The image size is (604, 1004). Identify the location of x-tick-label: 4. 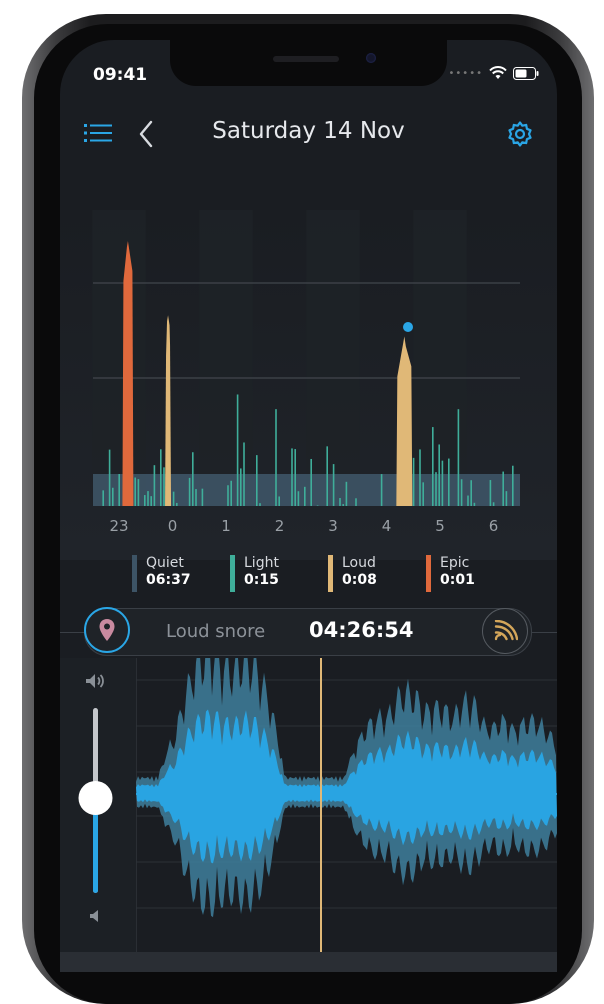
(387, 526).